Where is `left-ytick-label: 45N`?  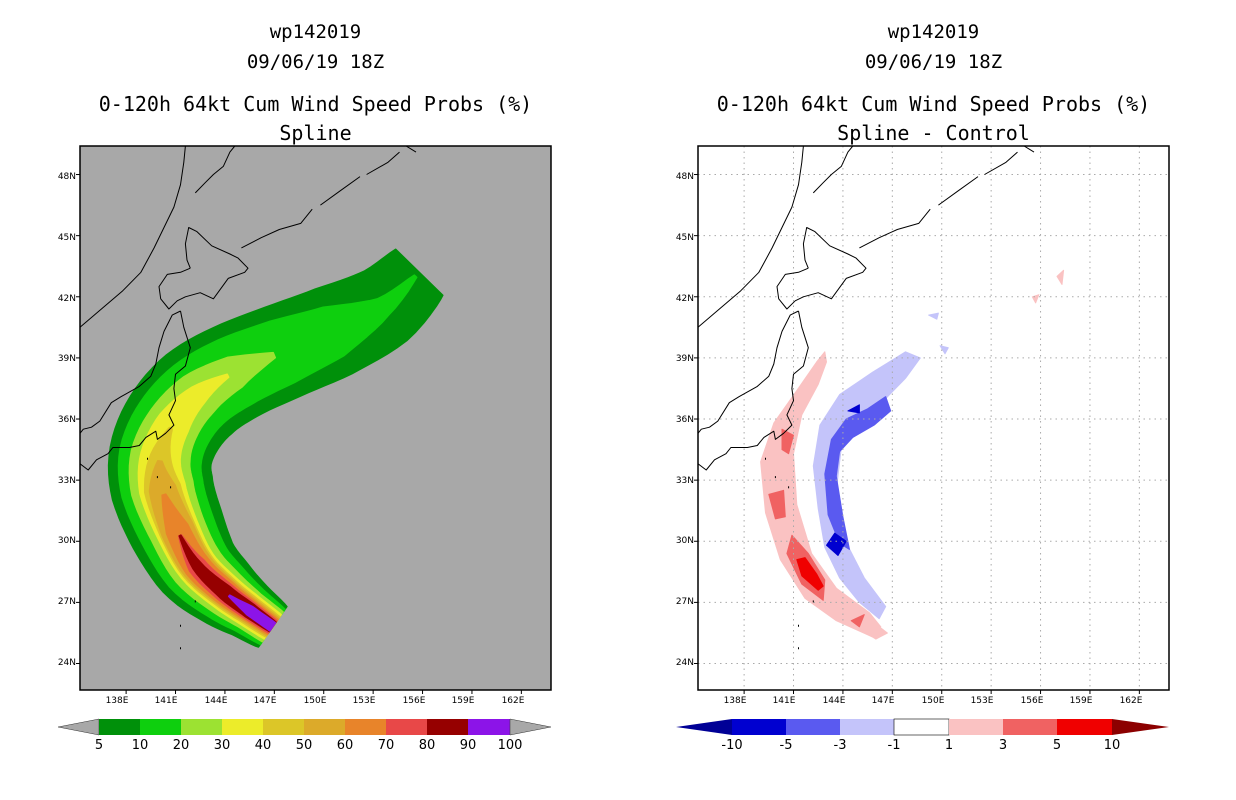 left-ytick-label: 45N is located at coordinates (67, 238).